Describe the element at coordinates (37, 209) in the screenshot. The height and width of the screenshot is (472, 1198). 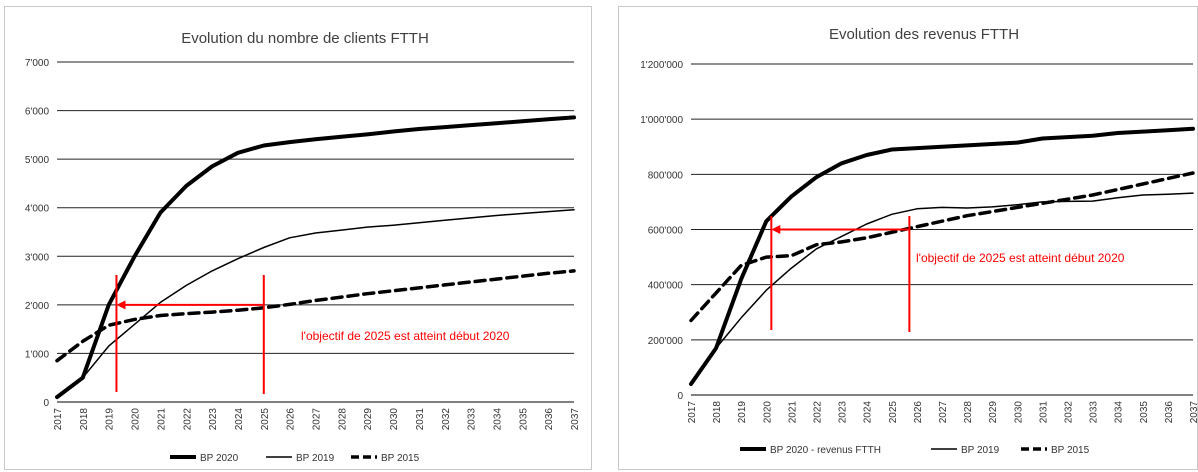
I see `clients-y-tick-label: 4'000` at that location.